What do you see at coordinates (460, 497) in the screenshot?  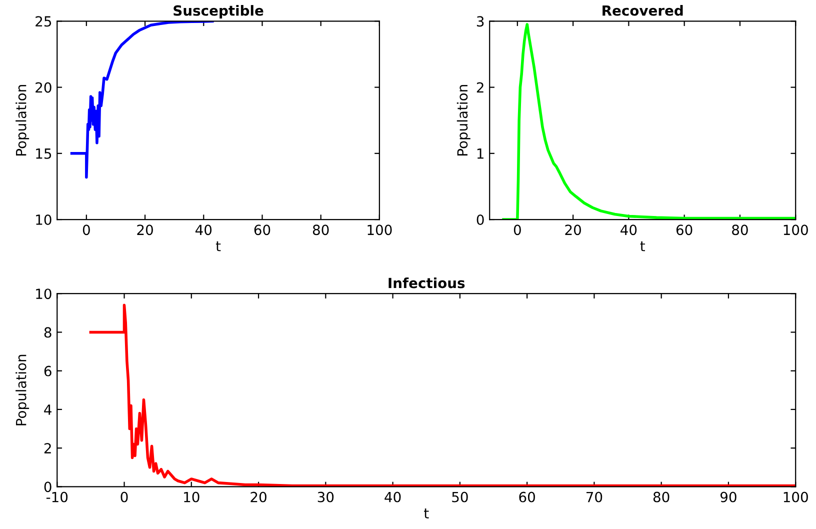 I see `x-tick-label: 50` at bounding box center [460, 497].